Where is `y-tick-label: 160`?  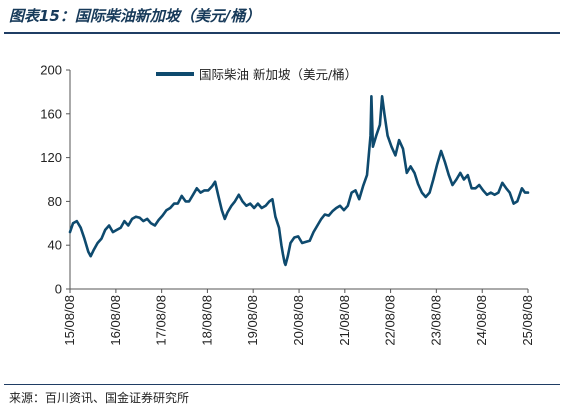
y-tick-label: 160 is located at coordinates (51, 113).